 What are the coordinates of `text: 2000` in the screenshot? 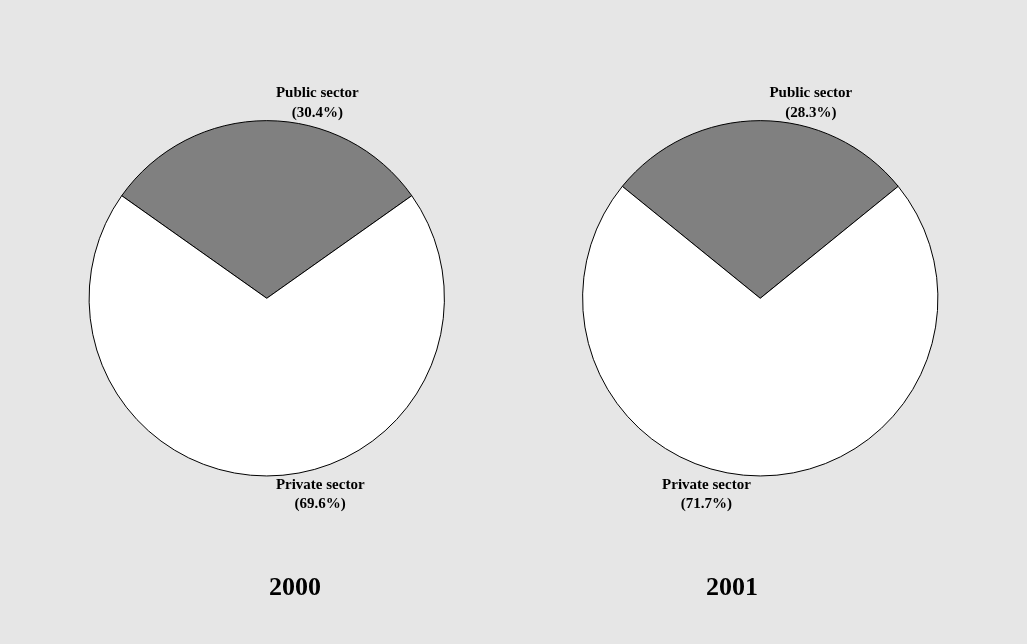 It's located at (295, 586).